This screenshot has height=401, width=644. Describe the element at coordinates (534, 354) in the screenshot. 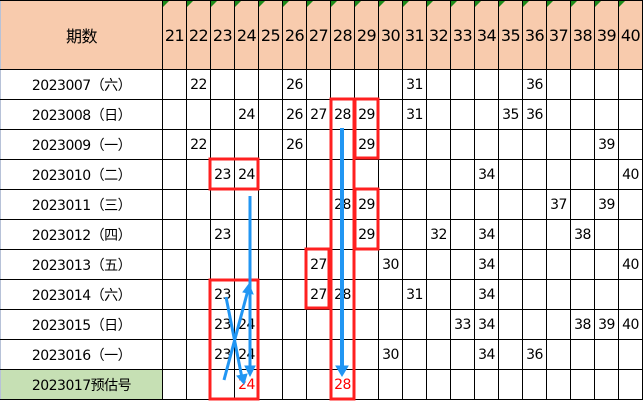

I see `cell: 36` at that location.